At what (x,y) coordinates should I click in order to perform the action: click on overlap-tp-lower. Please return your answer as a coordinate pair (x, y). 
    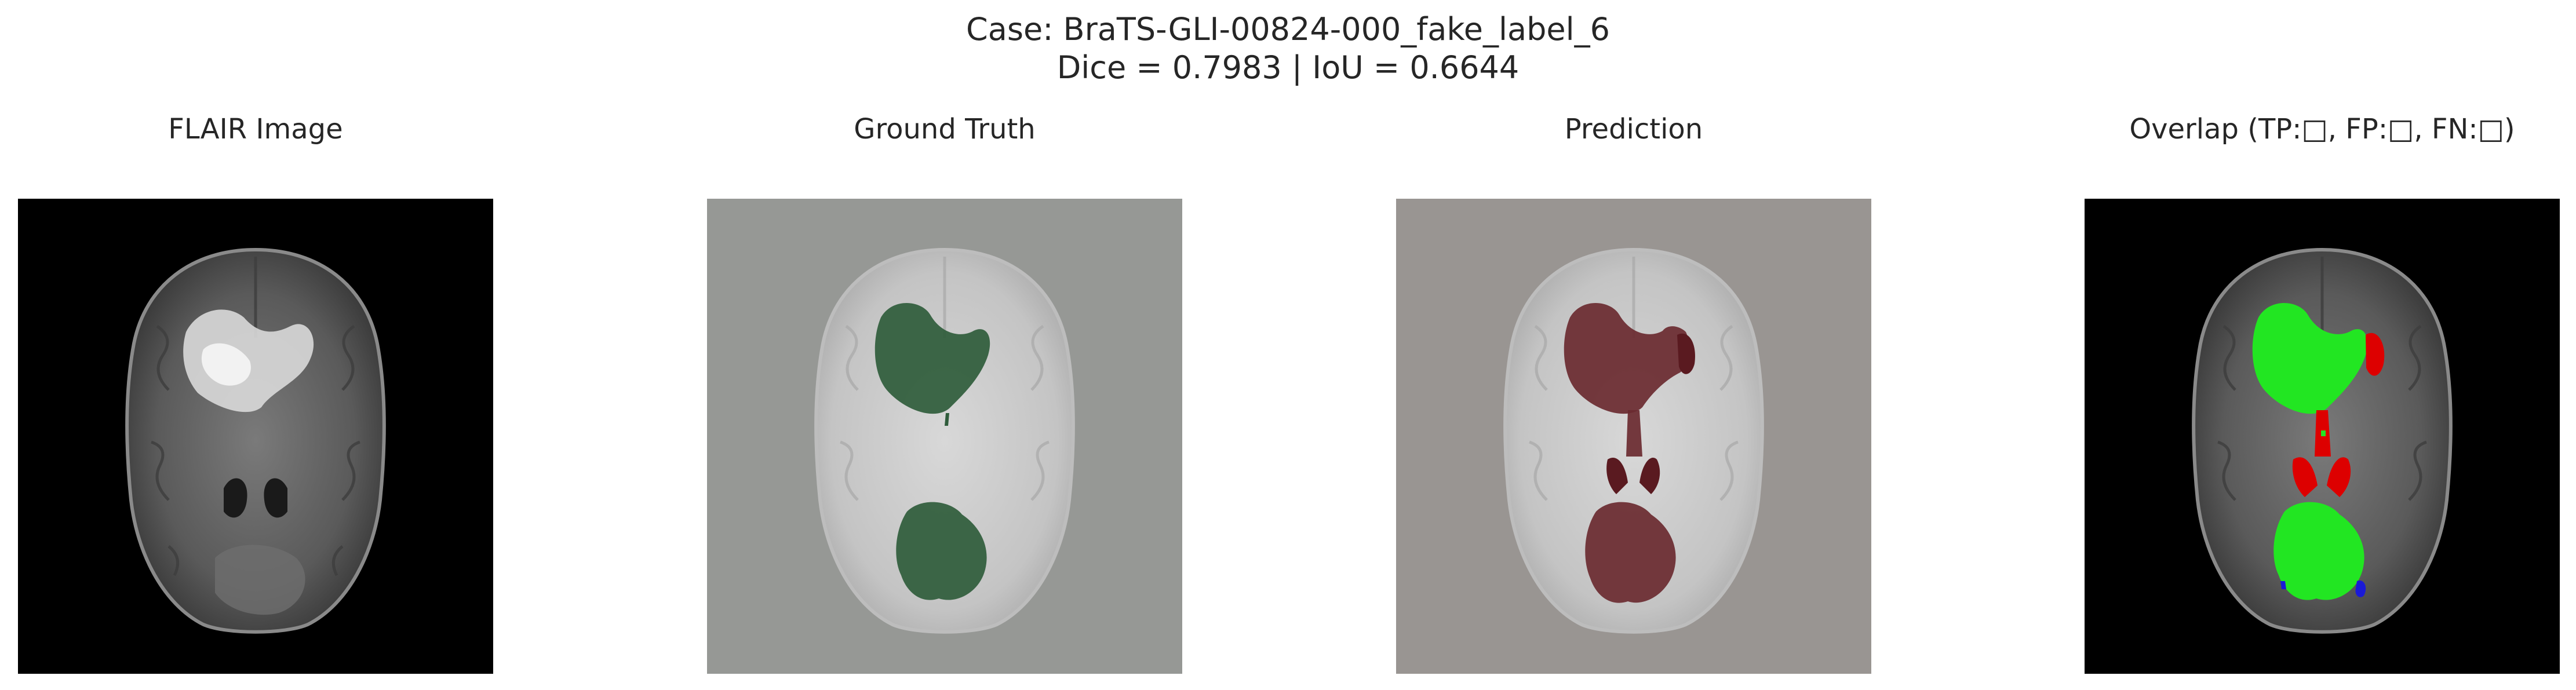
    Looking at the image, I should click on (2318, 551).